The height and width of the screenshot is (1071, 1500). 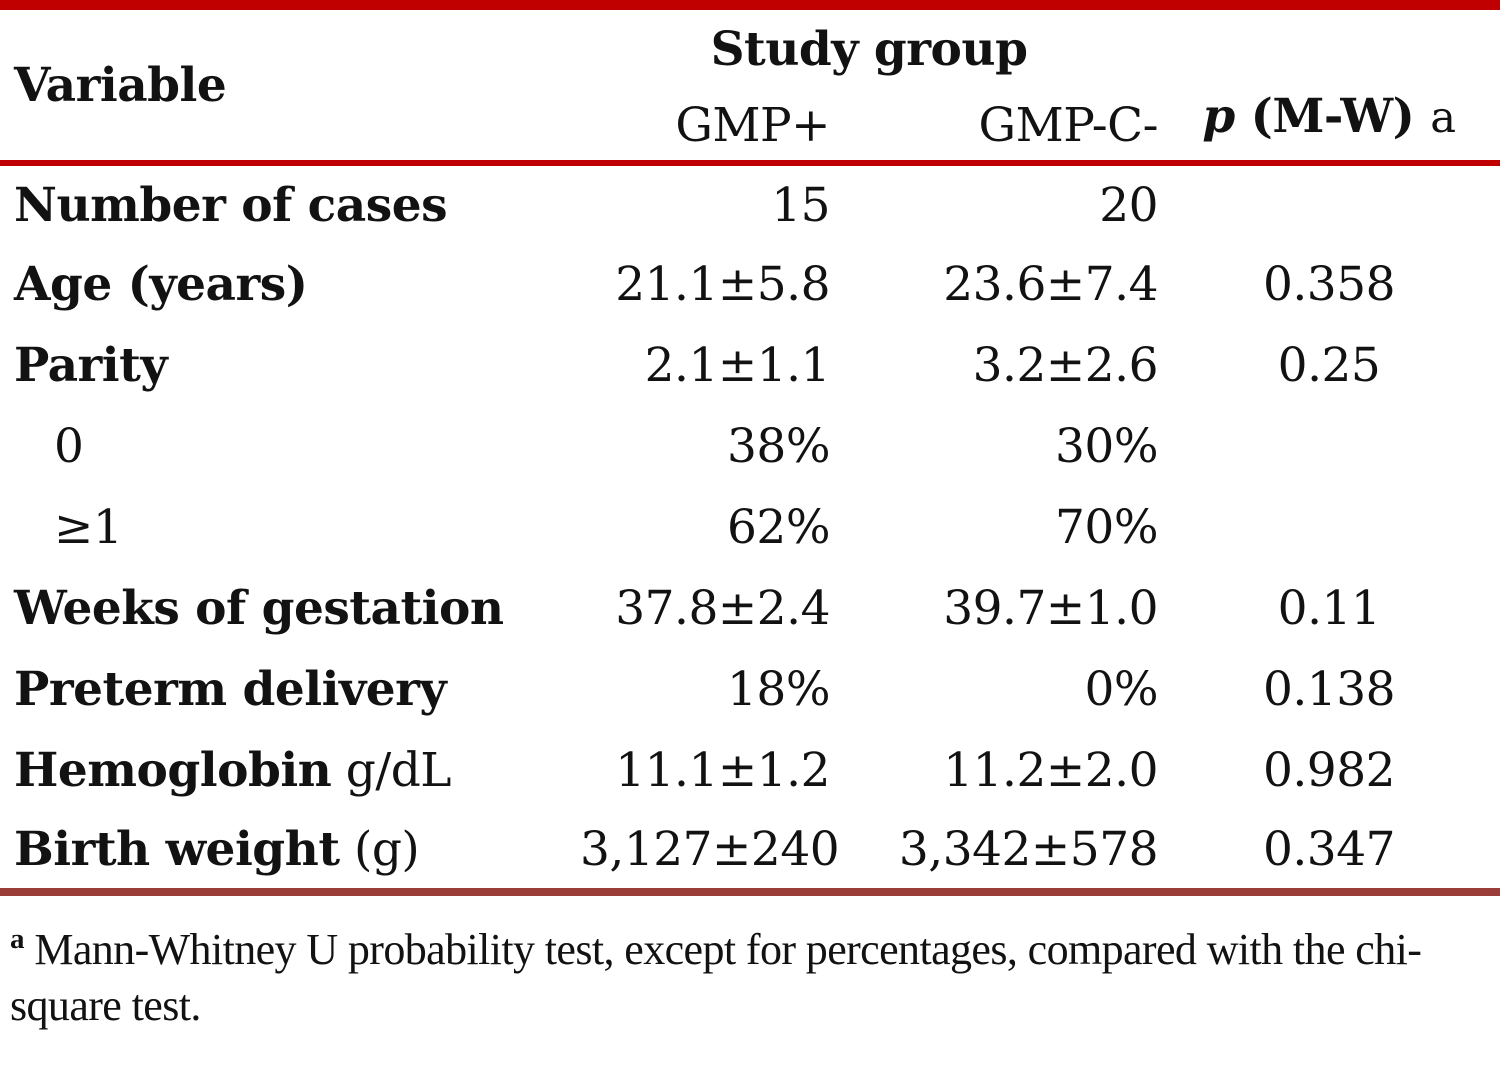 What do you see at coordinates (290, 446) in the screenshot?
I see `row-label: 0` at bounding box center [290, 446].